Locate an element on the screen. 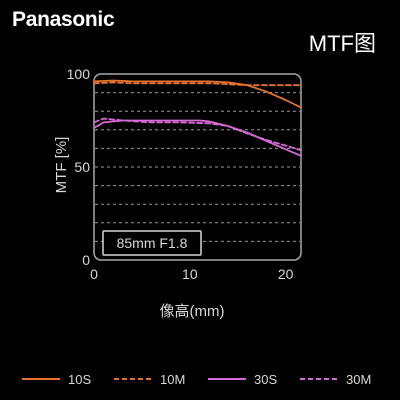  y-axis-label: MTF [%] is located at coordinates (61, 165).